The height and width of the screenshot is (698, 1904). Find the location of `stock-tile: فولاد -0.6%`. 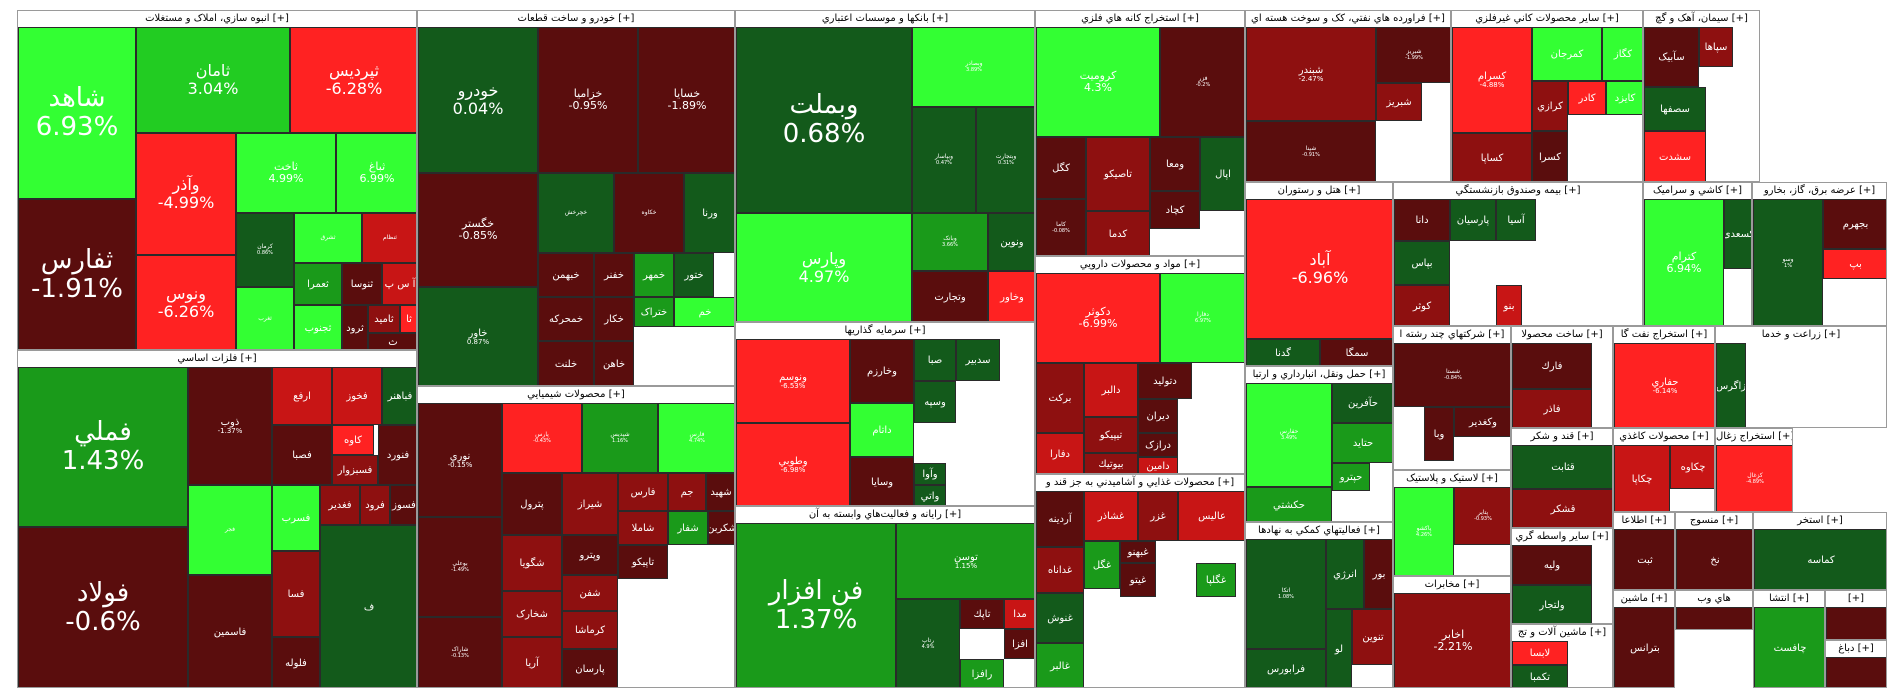

stock-tile: فولاد -0.6% is located at coordinates (103, 607).